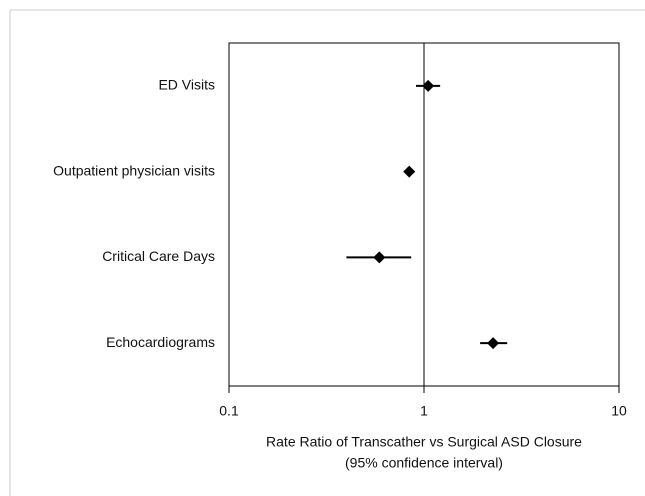 This screenshot has height=496, width=645. Describe the element at coordinates (619, 411) in the screenshot. I see `x-tick-label: 10` at that location.